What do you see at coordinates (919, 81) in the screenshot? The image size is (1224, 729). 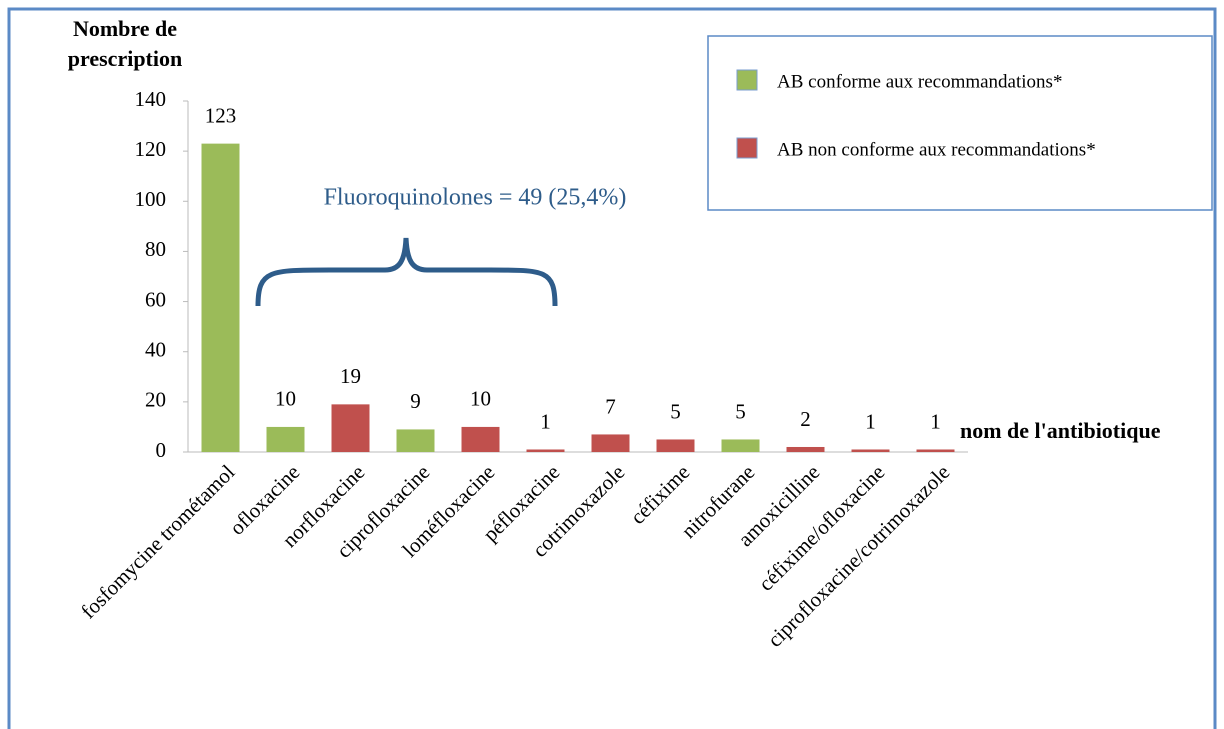 I see `legend-label: AB conforme aux recommandations*` at bounding box center [919, 81].